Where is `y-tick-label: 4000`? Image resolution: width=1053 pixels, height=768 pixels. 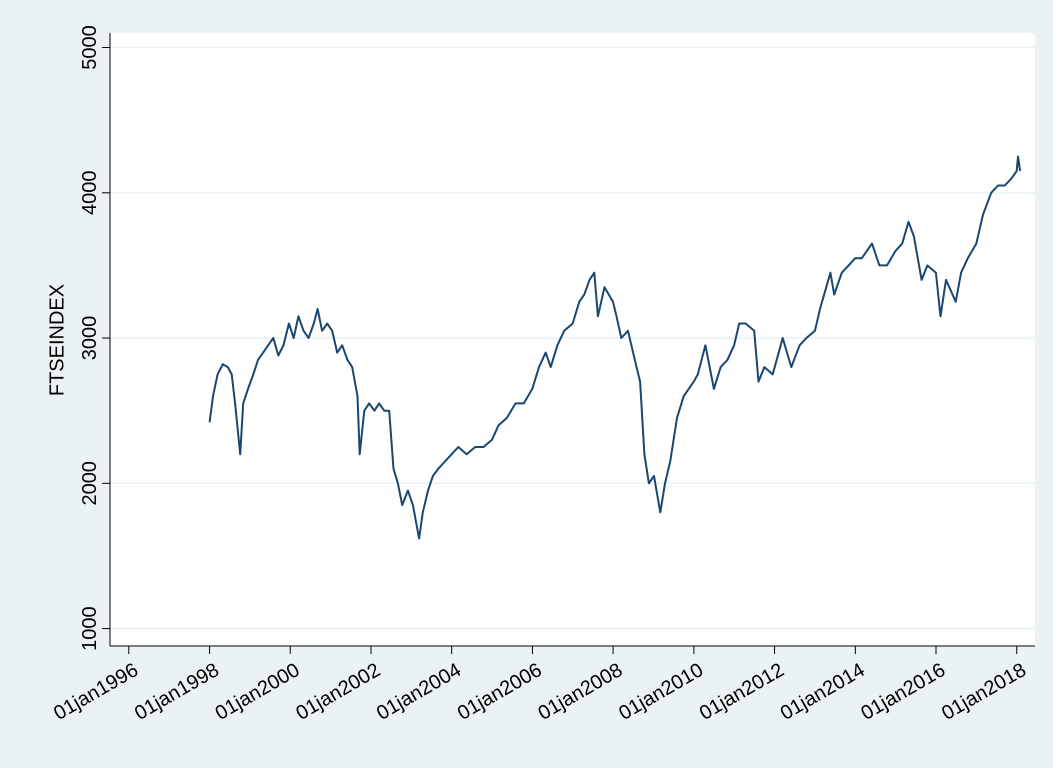 y-tick-label: 4000 is located at coordinates (90, 193).